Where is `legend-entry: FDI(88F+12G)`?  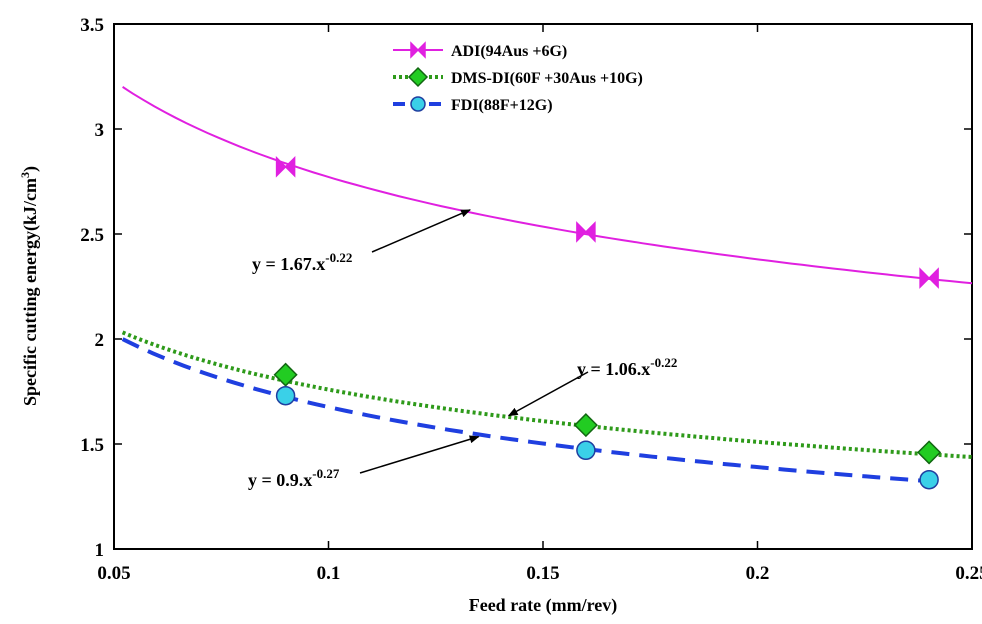
legend-entry: FDI(88F+12G) is located at coordinates (502, 105).